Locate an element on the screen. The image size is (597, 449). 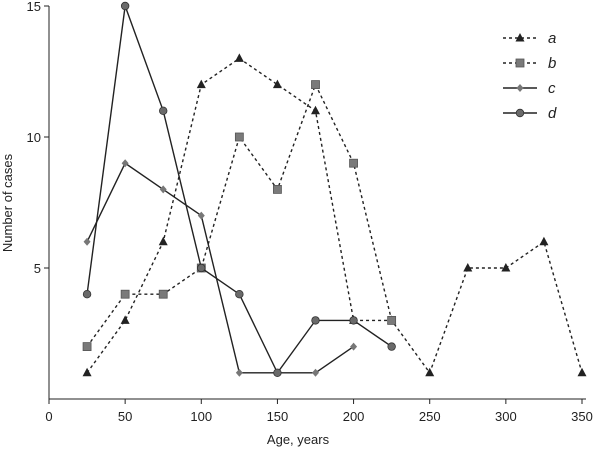
y-axis-label: Number of cases is located at coordinates (7, 202).